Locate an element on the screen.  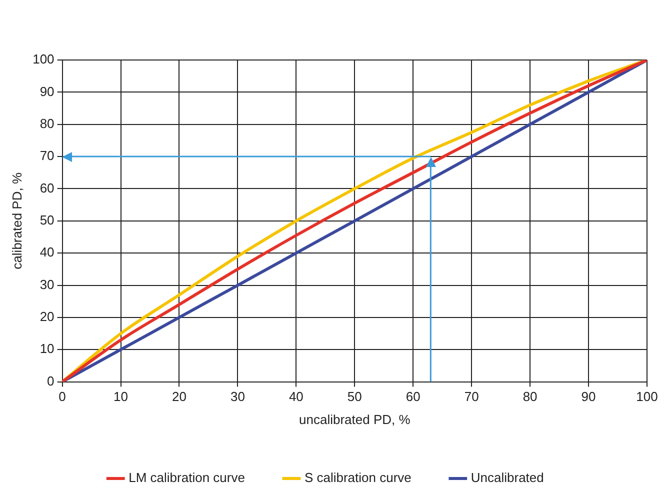
y-tick-label: 20 is located at coordinates (47, 316).